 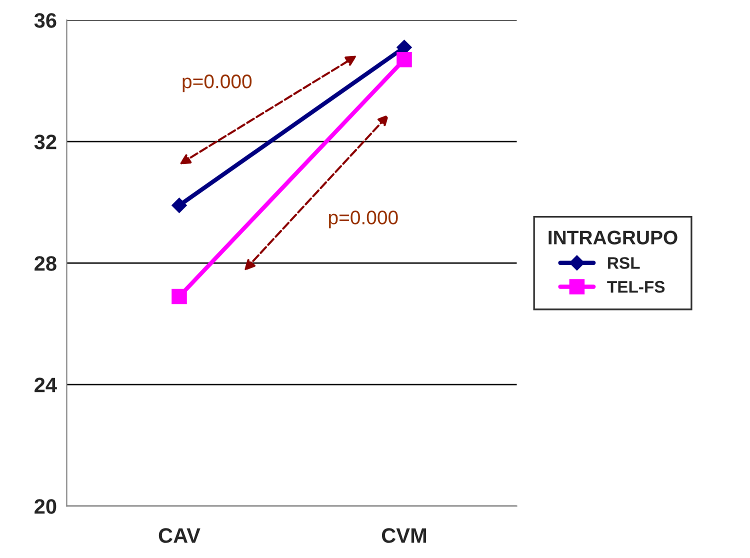 What do you see at coordinates (404, 535) in the screenshot?
I see `x-tick-label: CVM` at bounding box center [404, 535].